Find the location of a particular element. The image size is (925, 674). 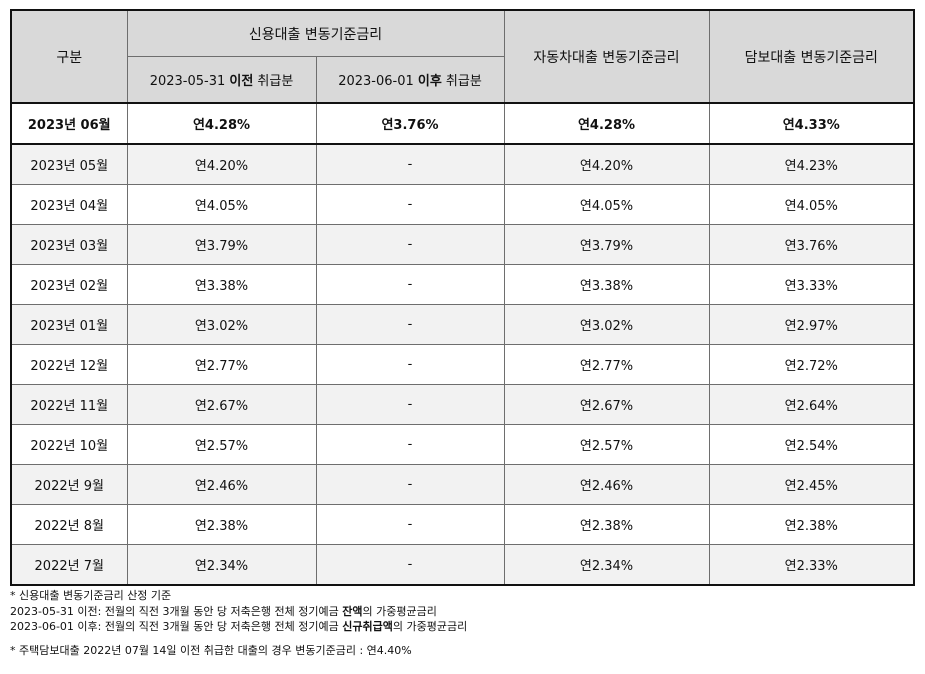

table-row: 2022년 8월 연2.38% - 연2.38% 연2.38% is located at coordinates (462, 524).